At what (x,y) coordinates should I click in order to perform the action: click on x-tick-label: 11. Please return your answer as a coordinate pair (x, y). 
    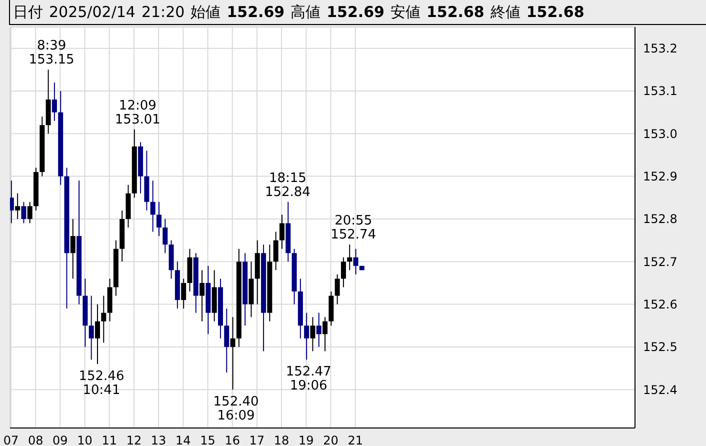
    Looking at the image, I should click on (110, 440).